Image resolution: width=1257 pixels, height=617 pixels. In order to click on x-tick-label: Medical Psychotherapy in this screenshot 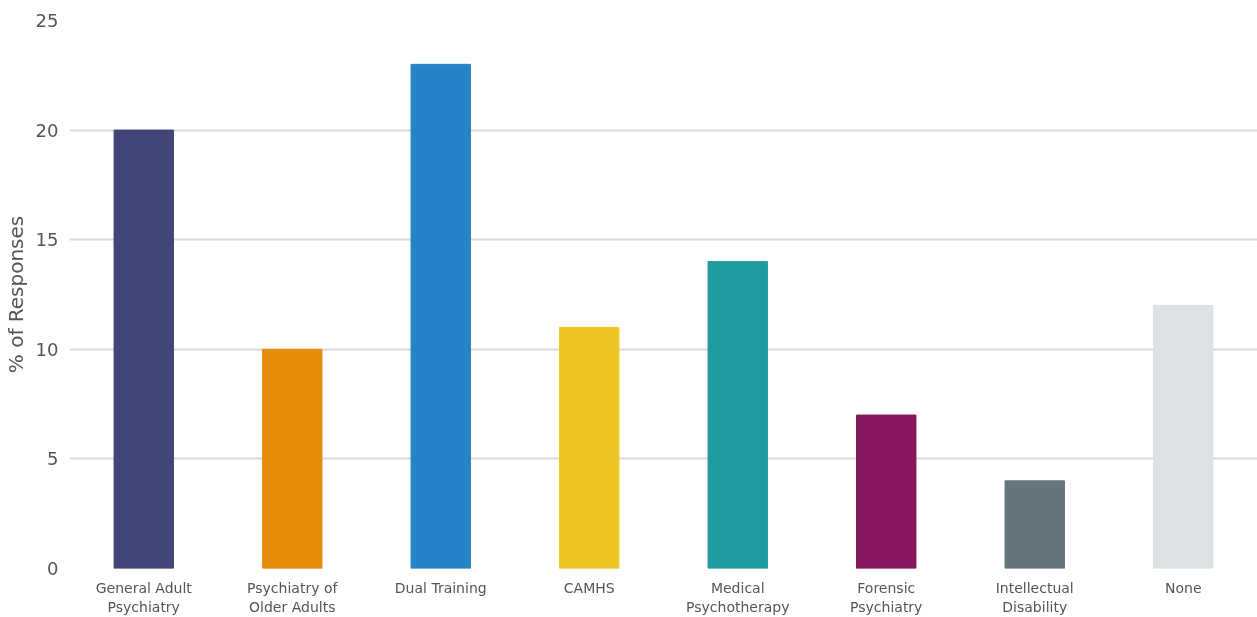, I will do `click(738, 597)`.